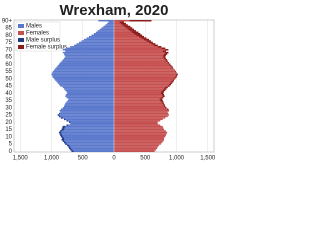  Describe the element at coordinates (8, 79) in the screenshot. I see `y-tick-label: 50` at that location.